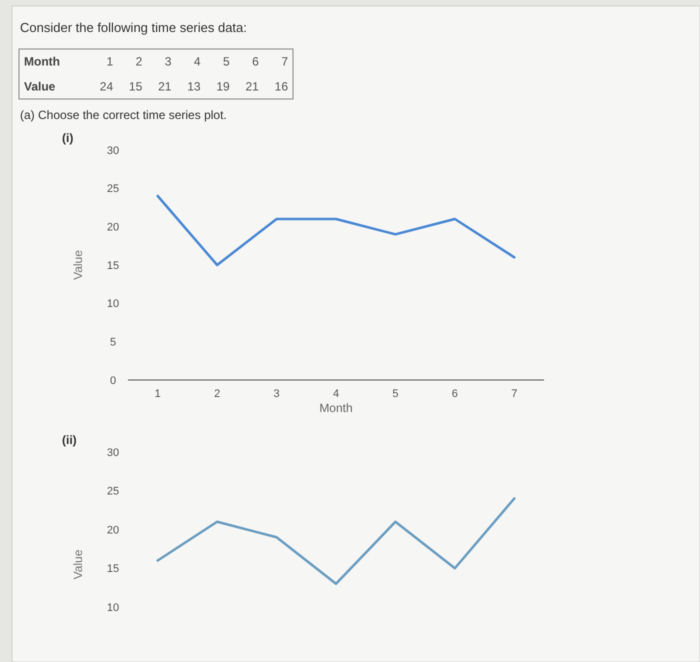 The width and height of the screenshot is (700, 662). Describe the element at coordinates (223, 87) in the screenshot. I see `data-label: 19` at that location.